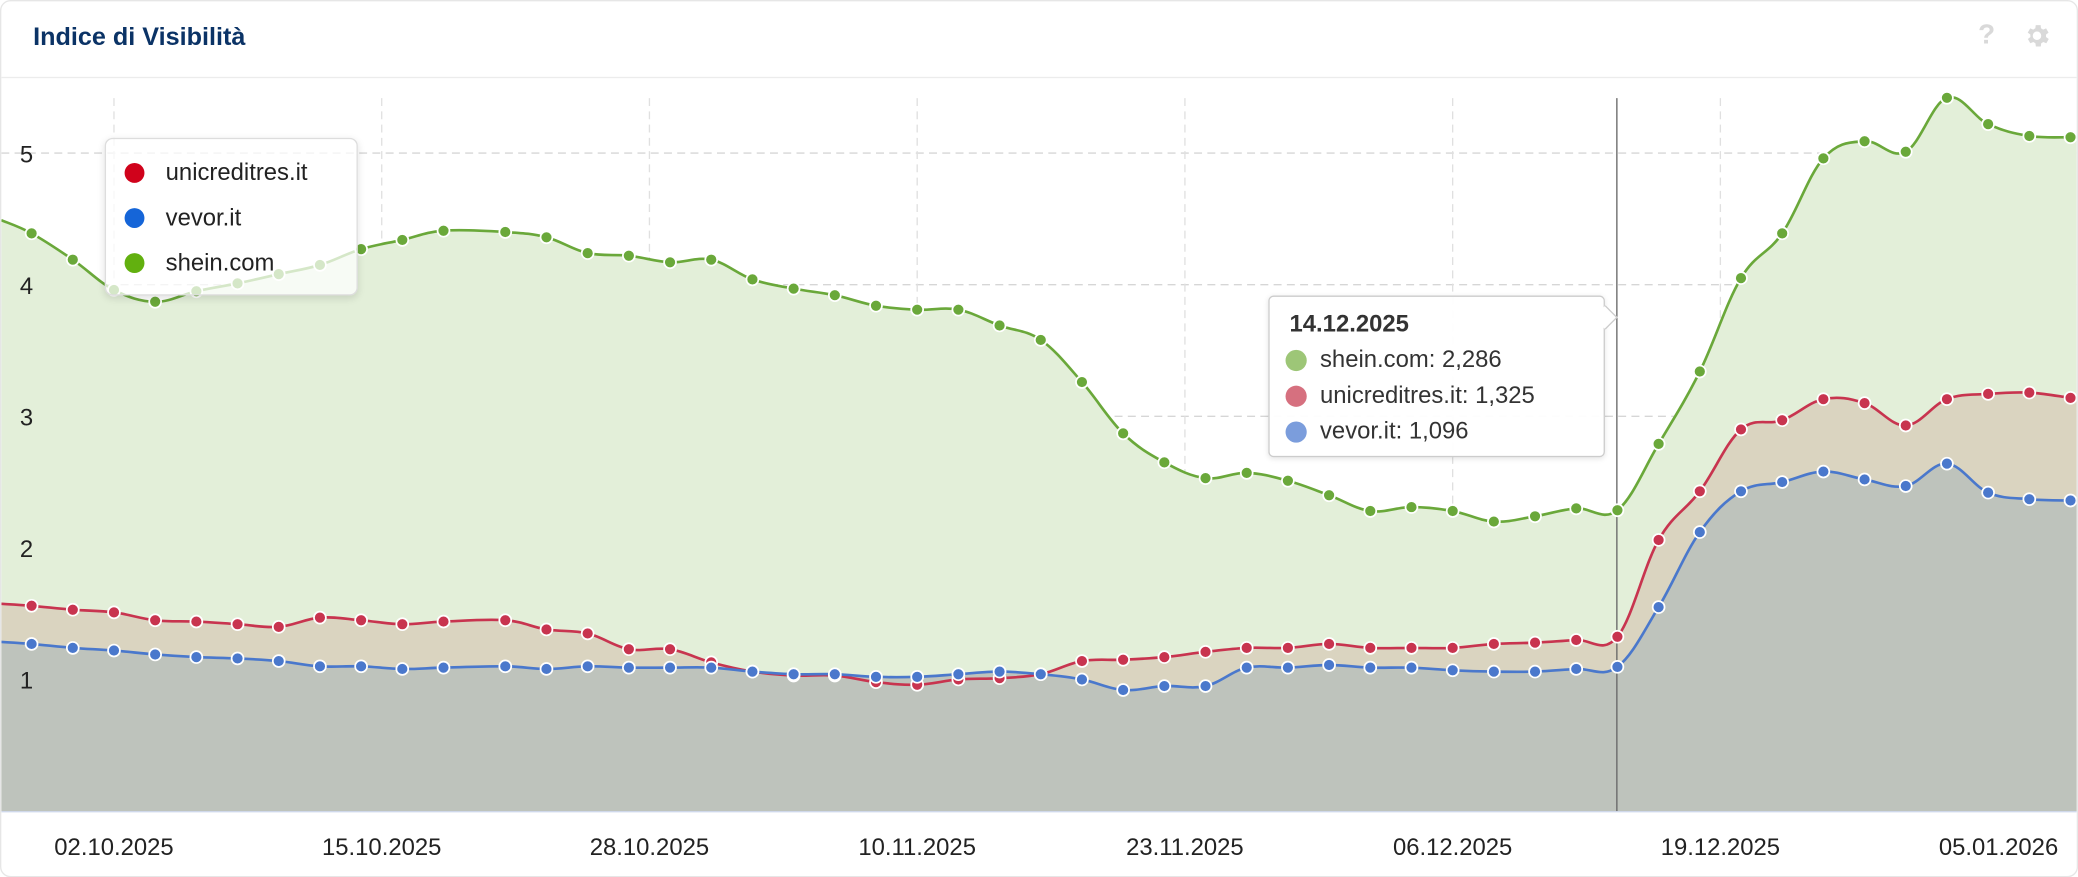  Describe the element at coordinates (216, 172) in the screenshot. I see `legend-item-unicreditres: unicreditres.it` at that location.